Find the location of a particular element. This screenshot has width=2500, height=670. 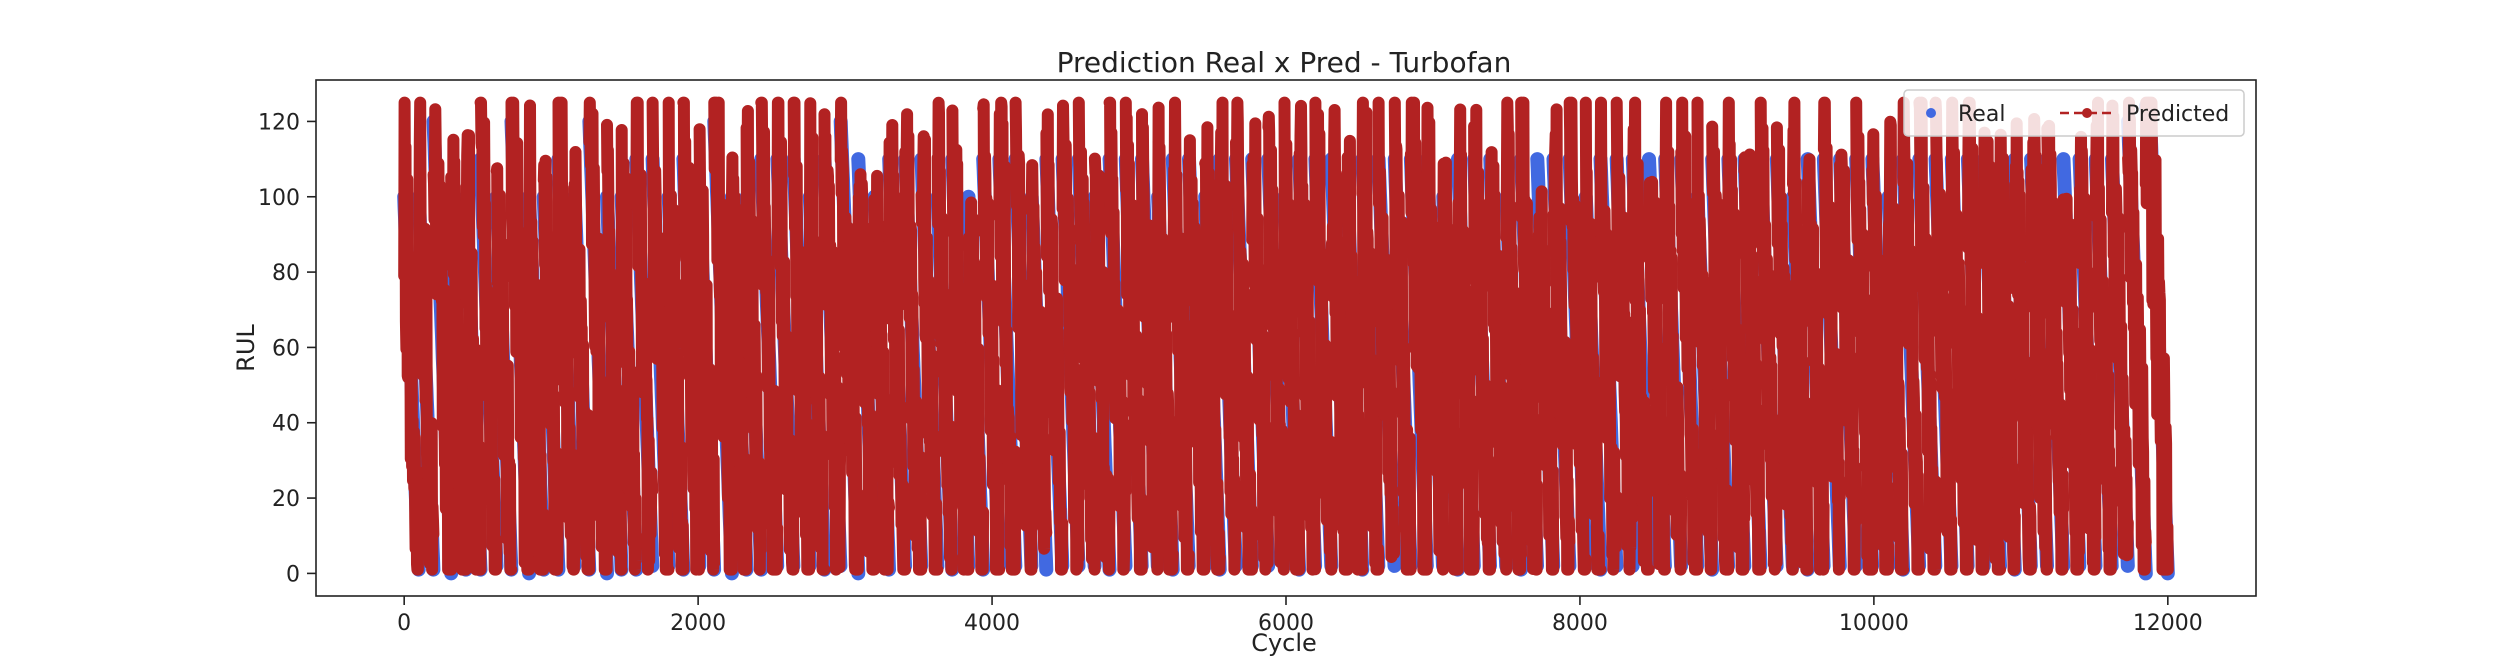

x-axis-label: Cycle is located at coordinates (1284, 643).